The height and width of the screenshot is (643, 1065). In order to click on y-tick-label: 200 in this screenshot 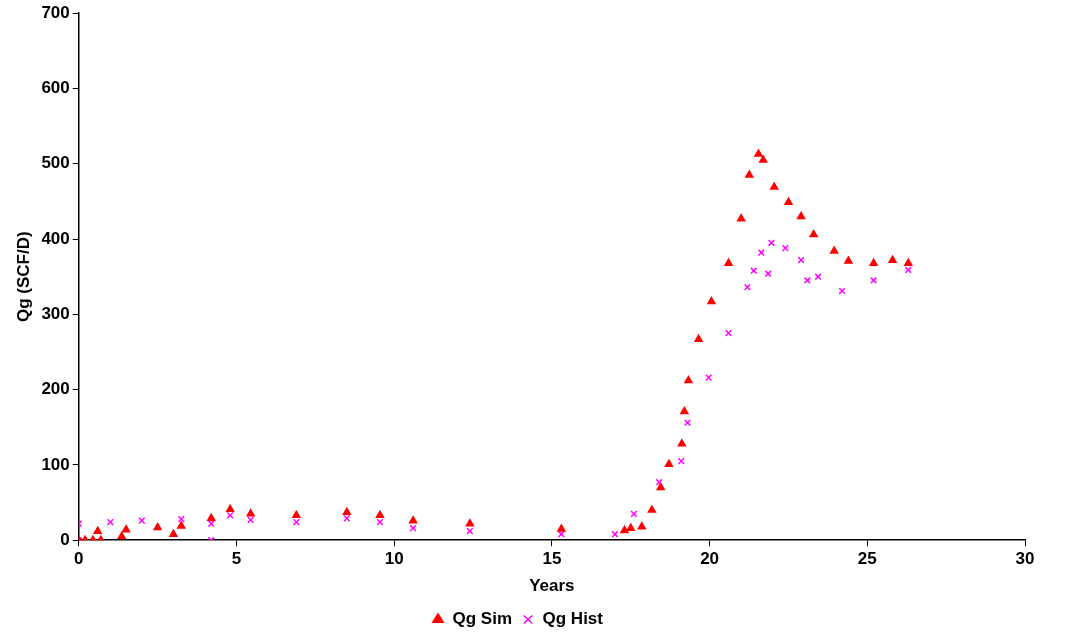, I will do `click(55, 389)`.